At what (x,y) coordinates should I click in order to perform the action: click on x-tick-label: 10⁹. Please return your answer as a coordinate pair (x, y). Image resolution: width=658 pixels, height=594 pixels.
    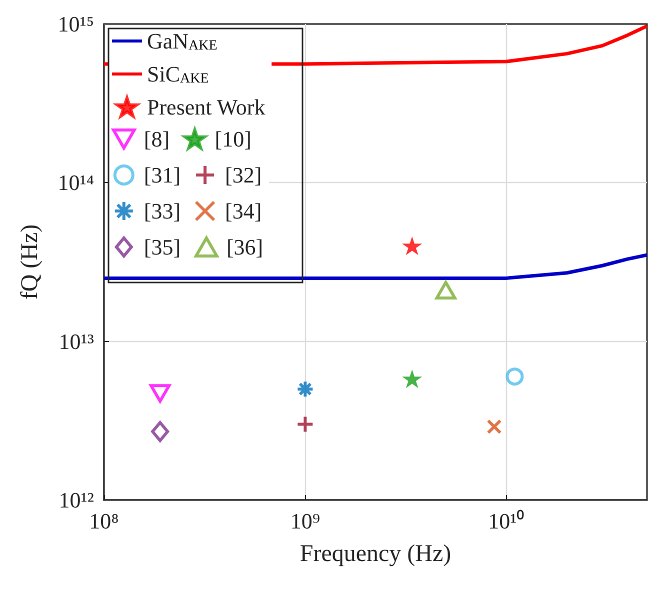
    Looking at the image, I should click on (305, 521).